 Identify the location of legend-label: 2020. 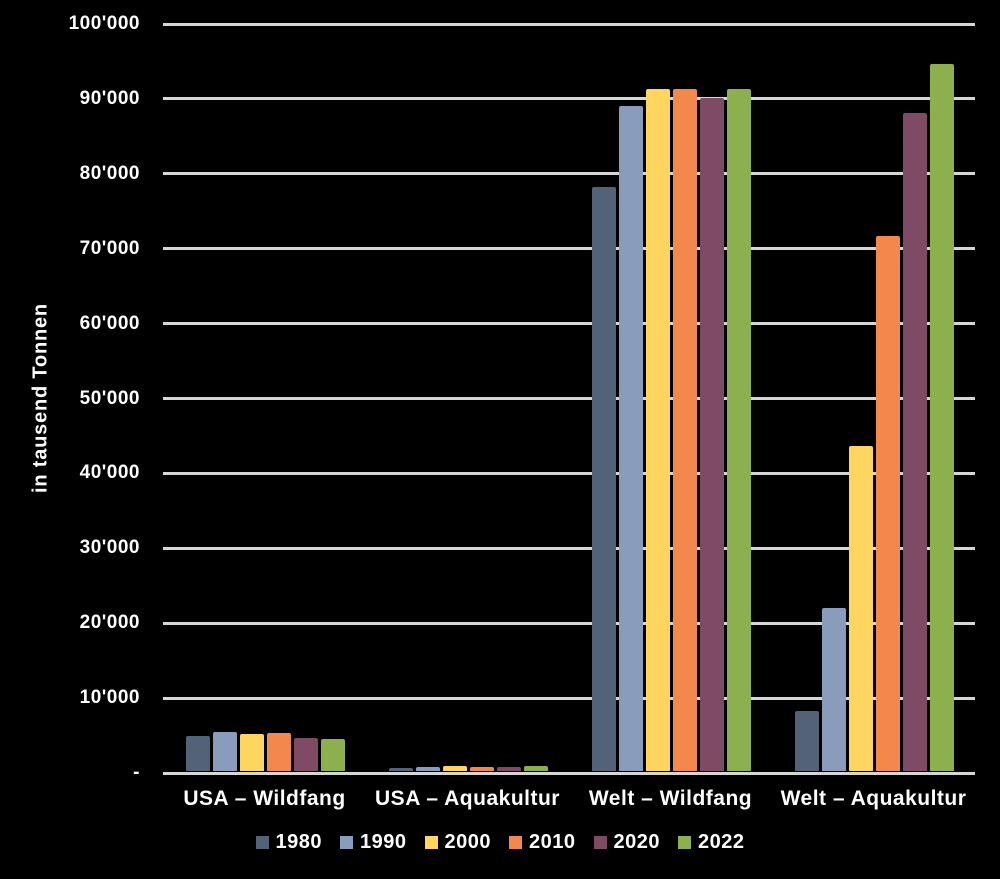
(636, 842).